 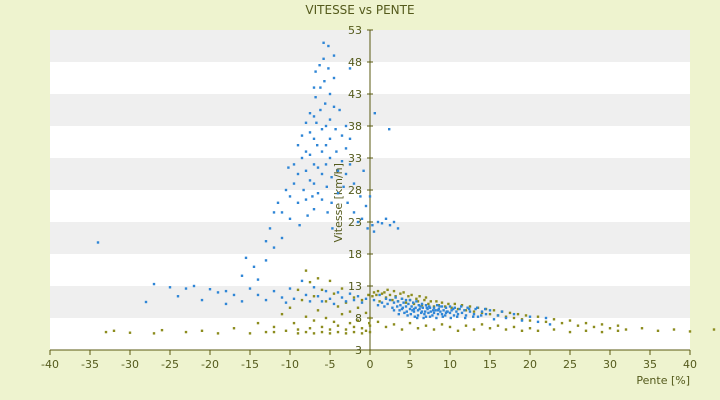 What do you see at coordinates (50, 364) in the screenshot?
I see `x-tick-label: -40` at bounding box center [50, 364].